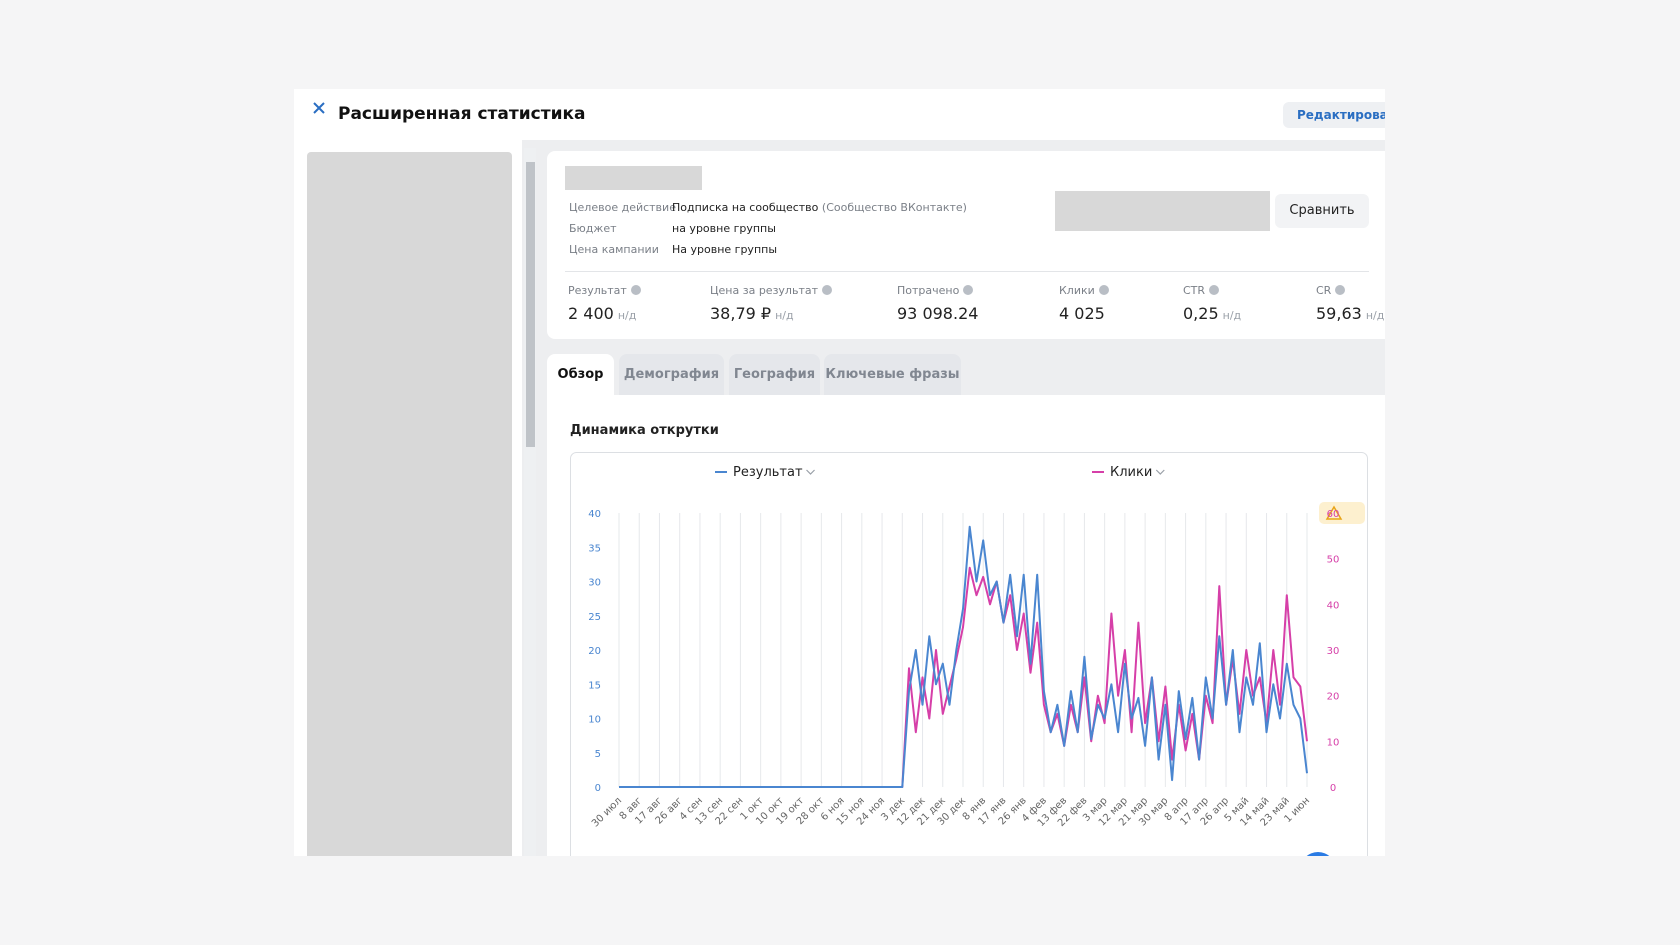 The image size is (1680, 945). I want to click on row-label: Цена кампании, so click(614, 249).